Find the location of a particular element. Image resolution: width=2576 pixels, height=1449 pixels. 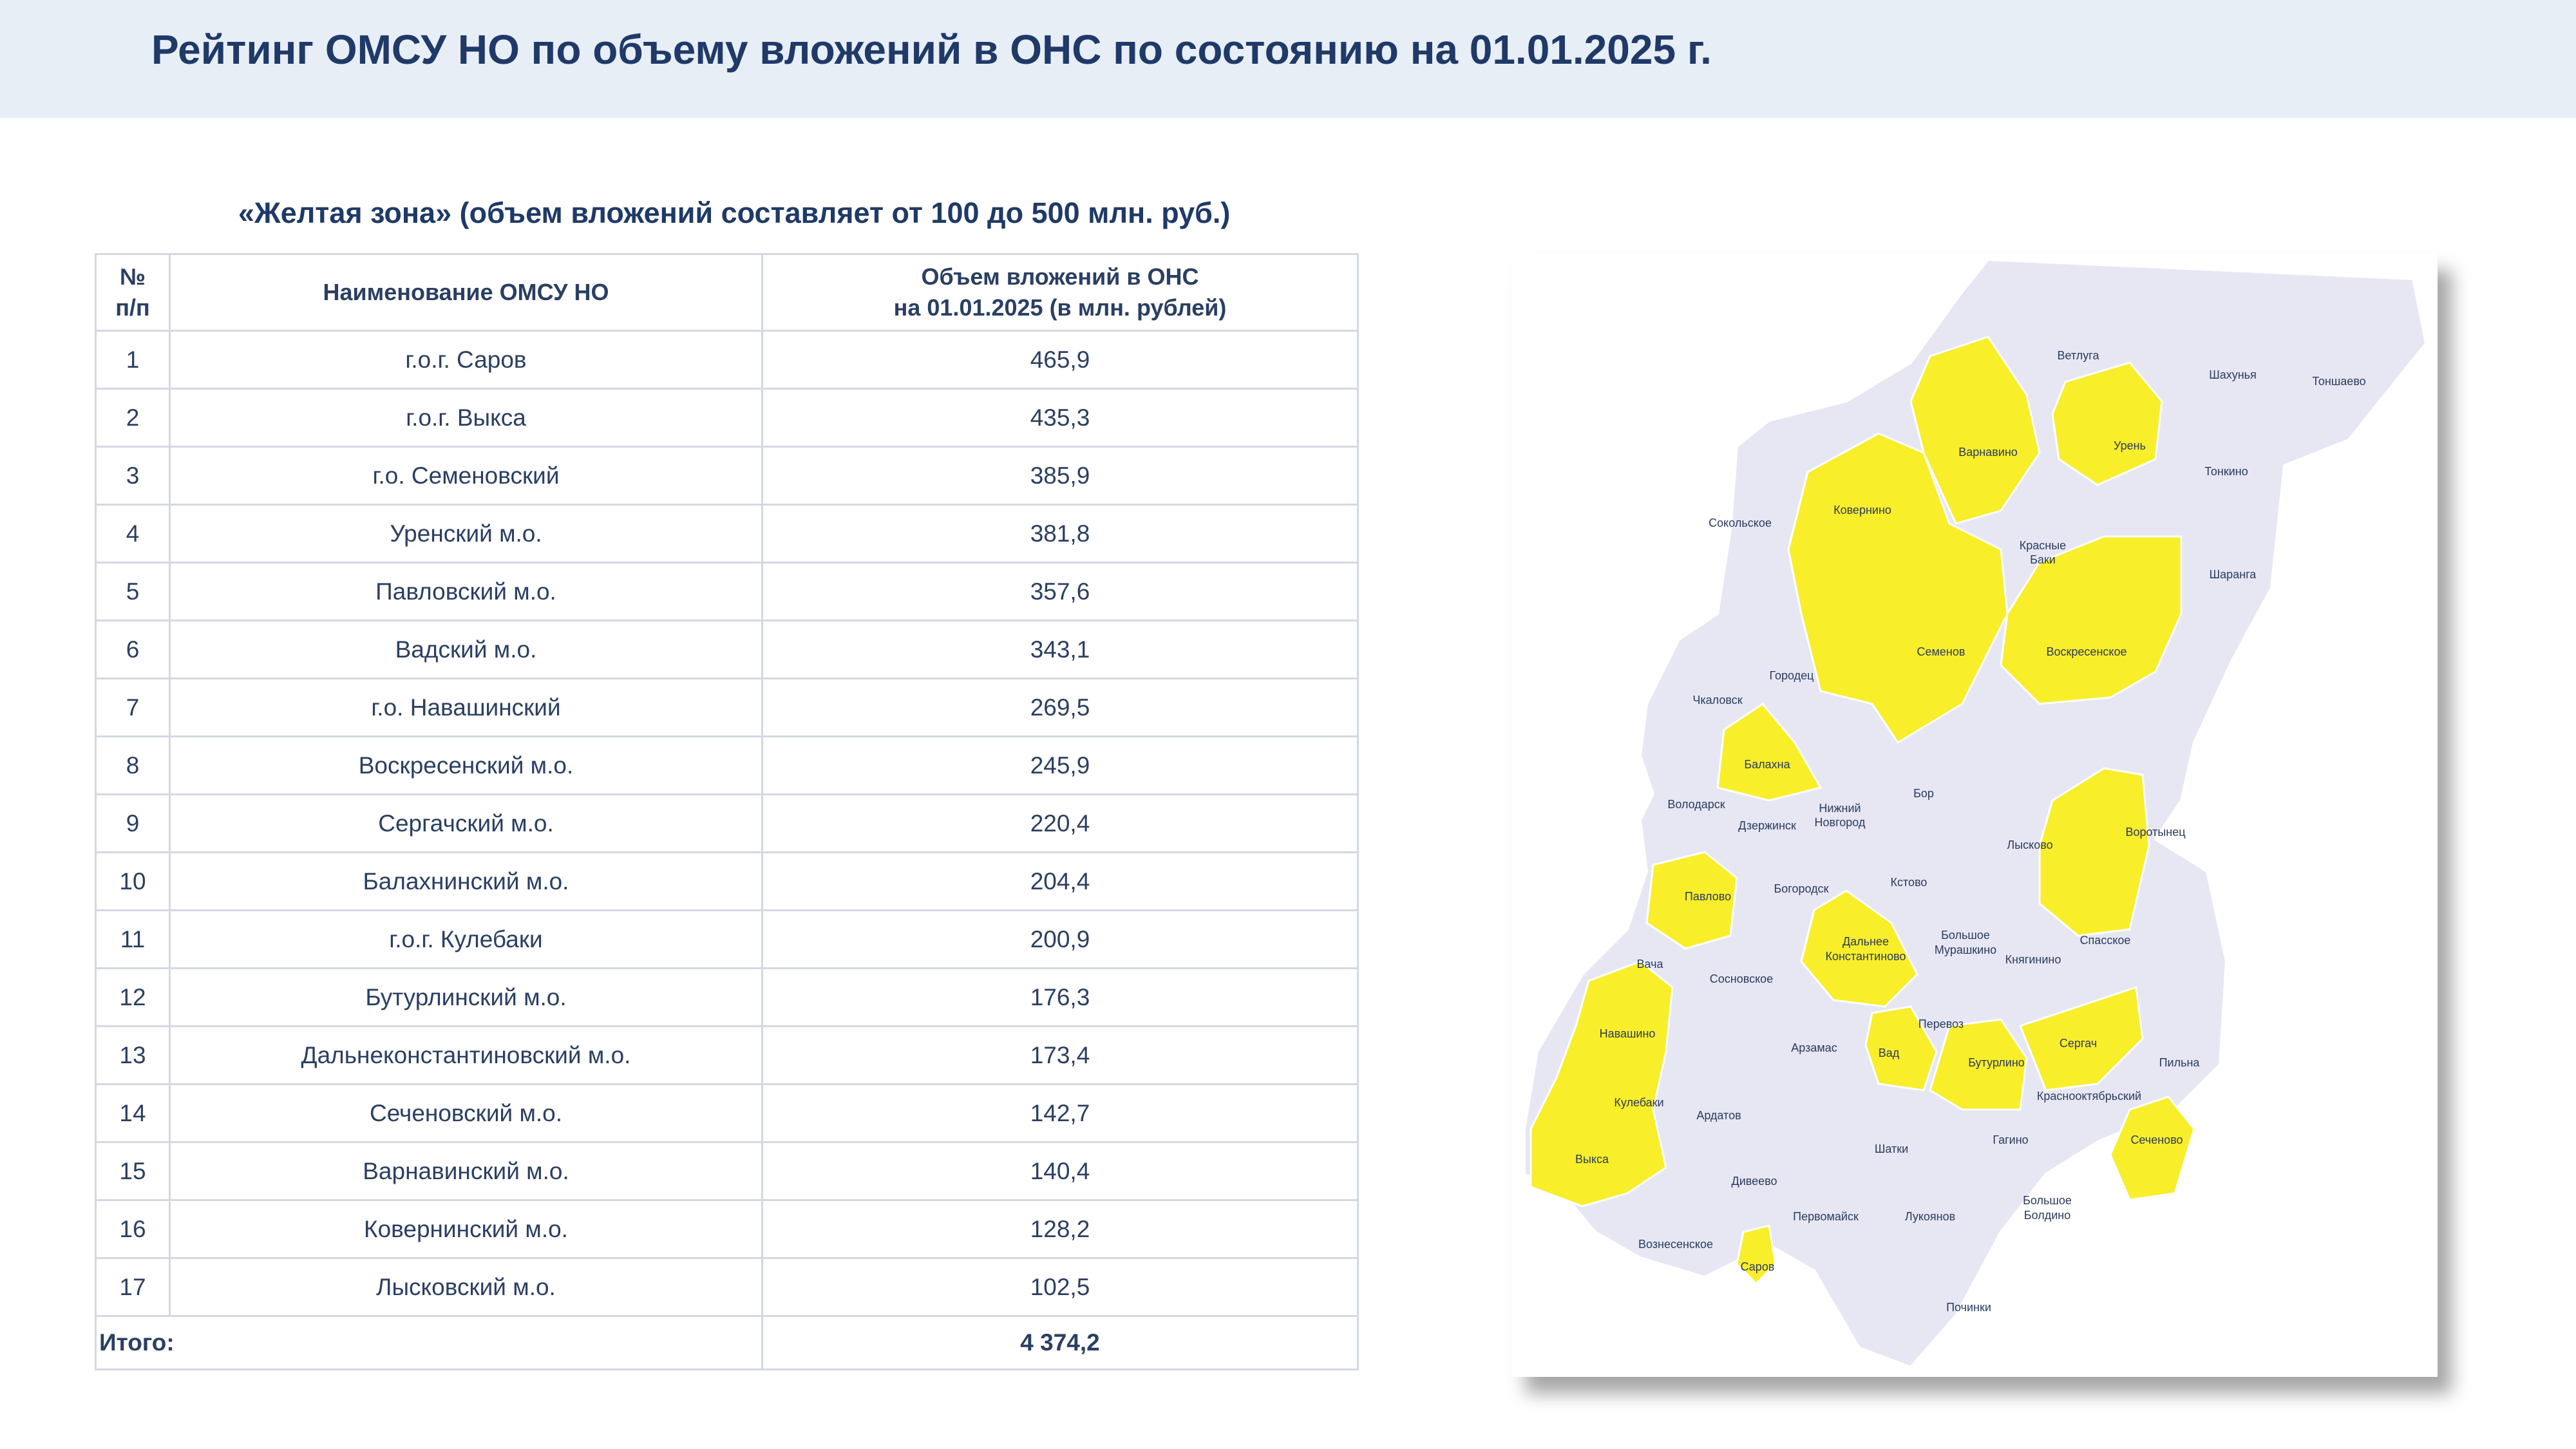

row-value: 435,3 is located at coordinates (1060, 418).